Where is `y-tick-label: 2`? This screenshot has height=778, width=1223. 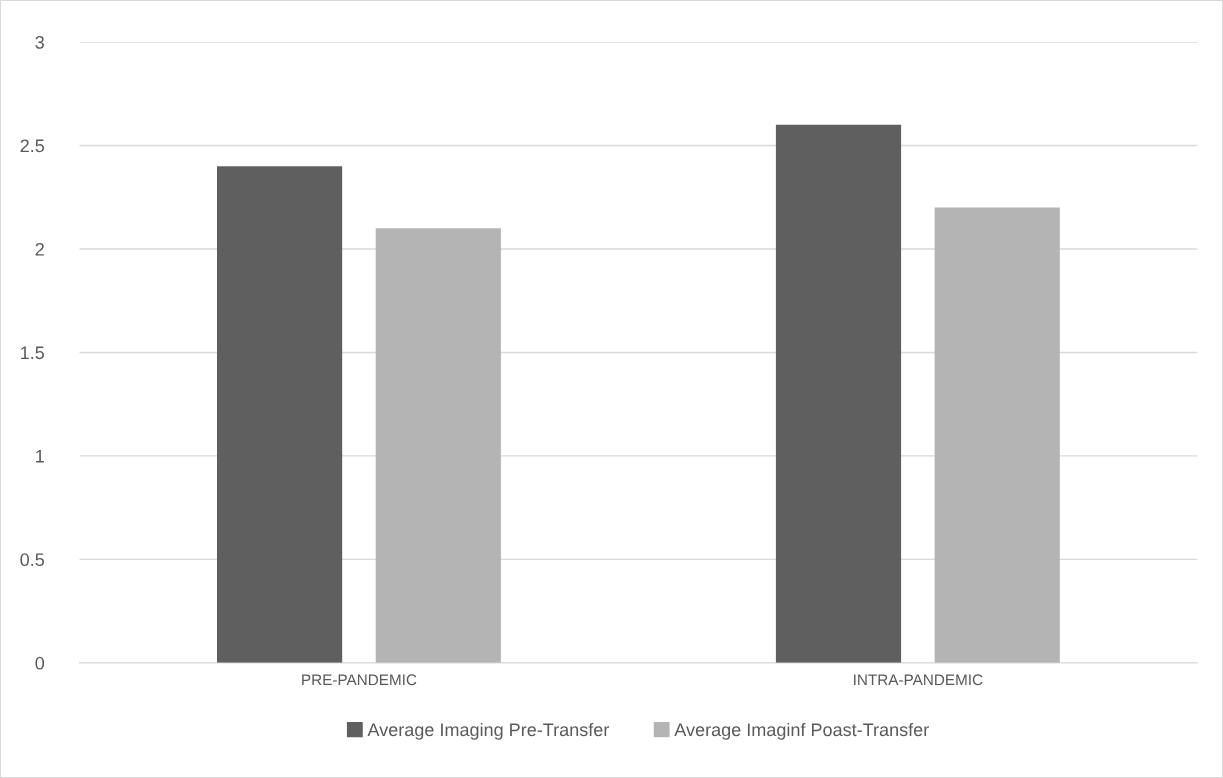
y-tick-label: 2 is located at coordinates (39, 249).